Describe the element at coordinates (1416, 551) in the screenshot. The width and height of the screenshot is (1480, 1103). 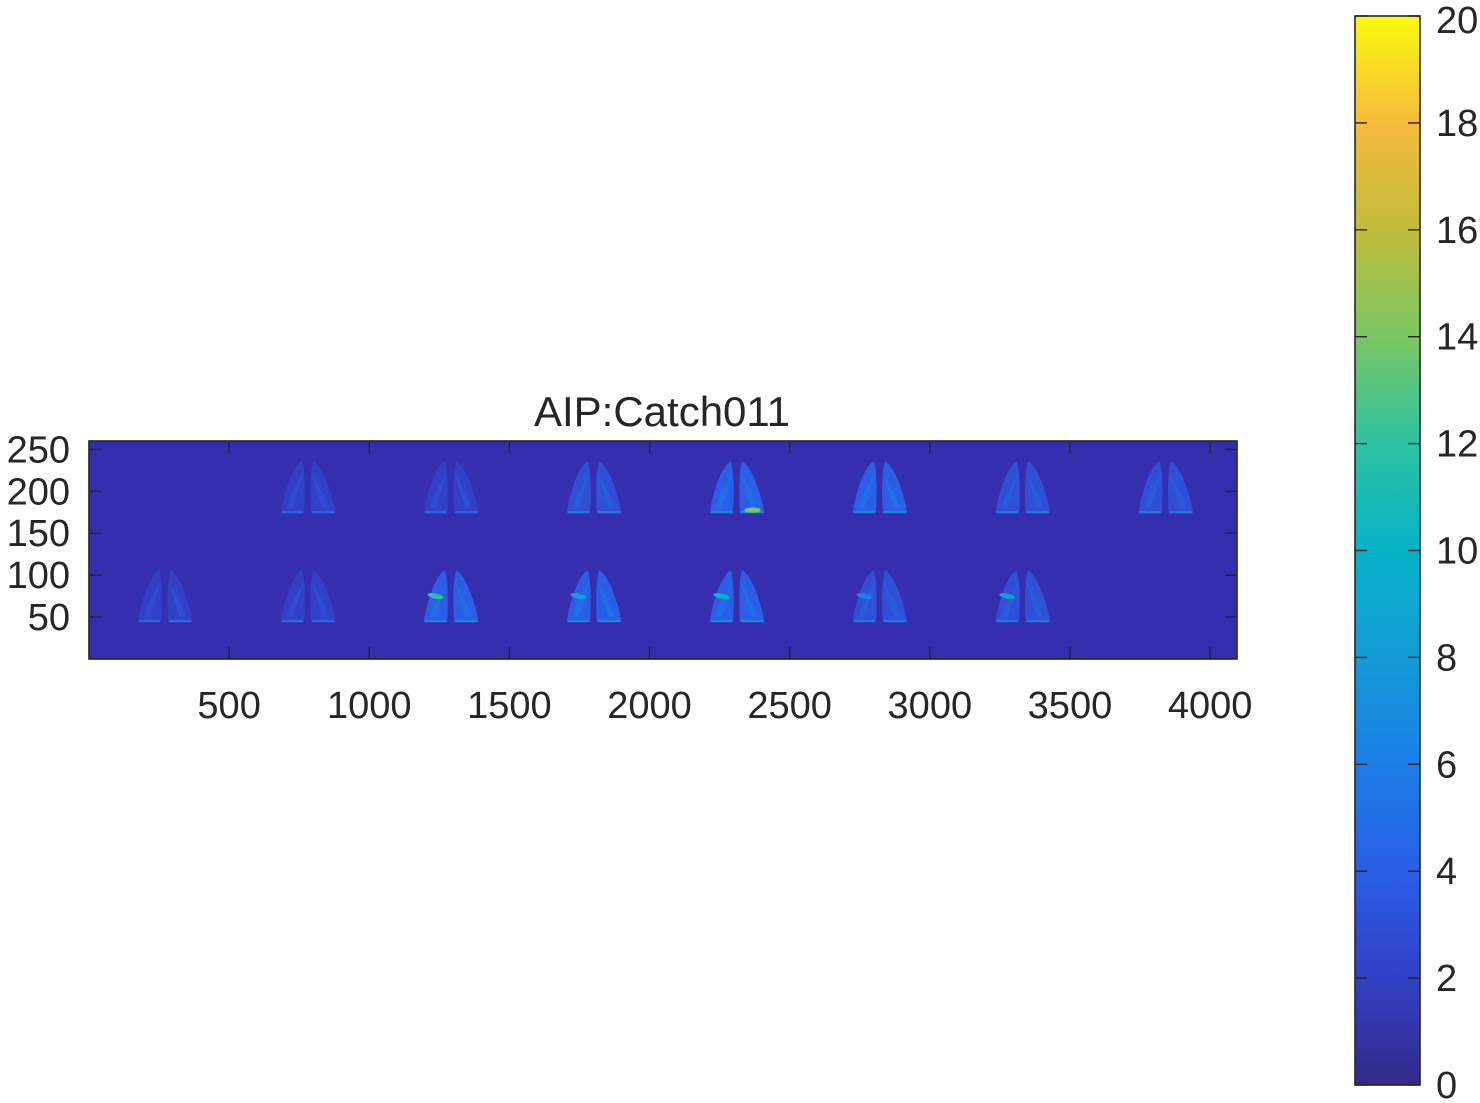
I see `colorbar-ticks: 0 2 4 6 8 10 12 14 16 18 20` at that location.